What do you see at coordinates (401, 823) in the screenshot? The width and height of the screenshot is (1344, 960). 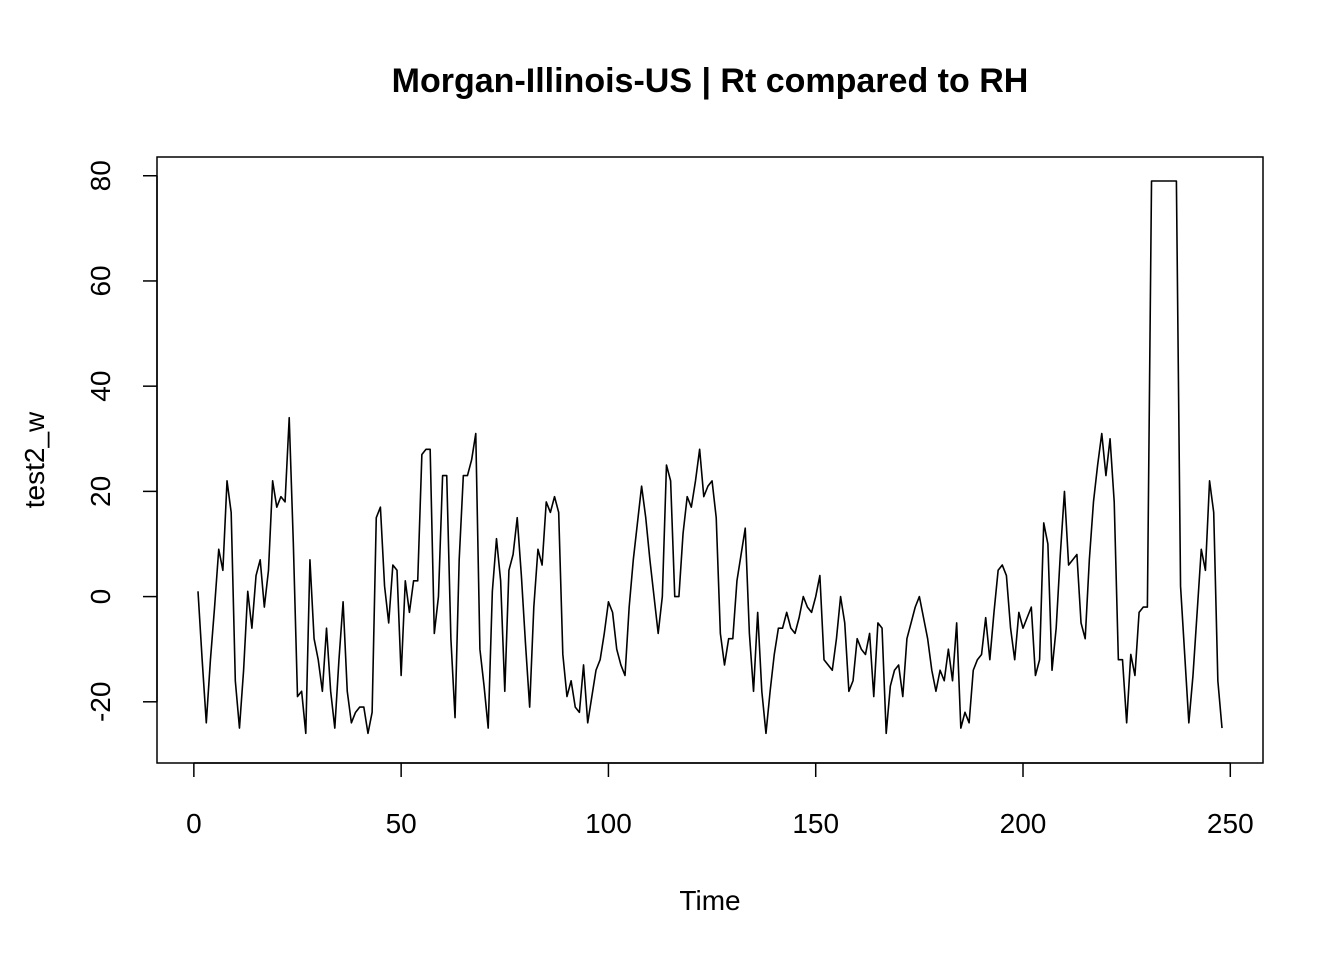 I see `x-tick-label: 50` at bounding box center [401, 823].